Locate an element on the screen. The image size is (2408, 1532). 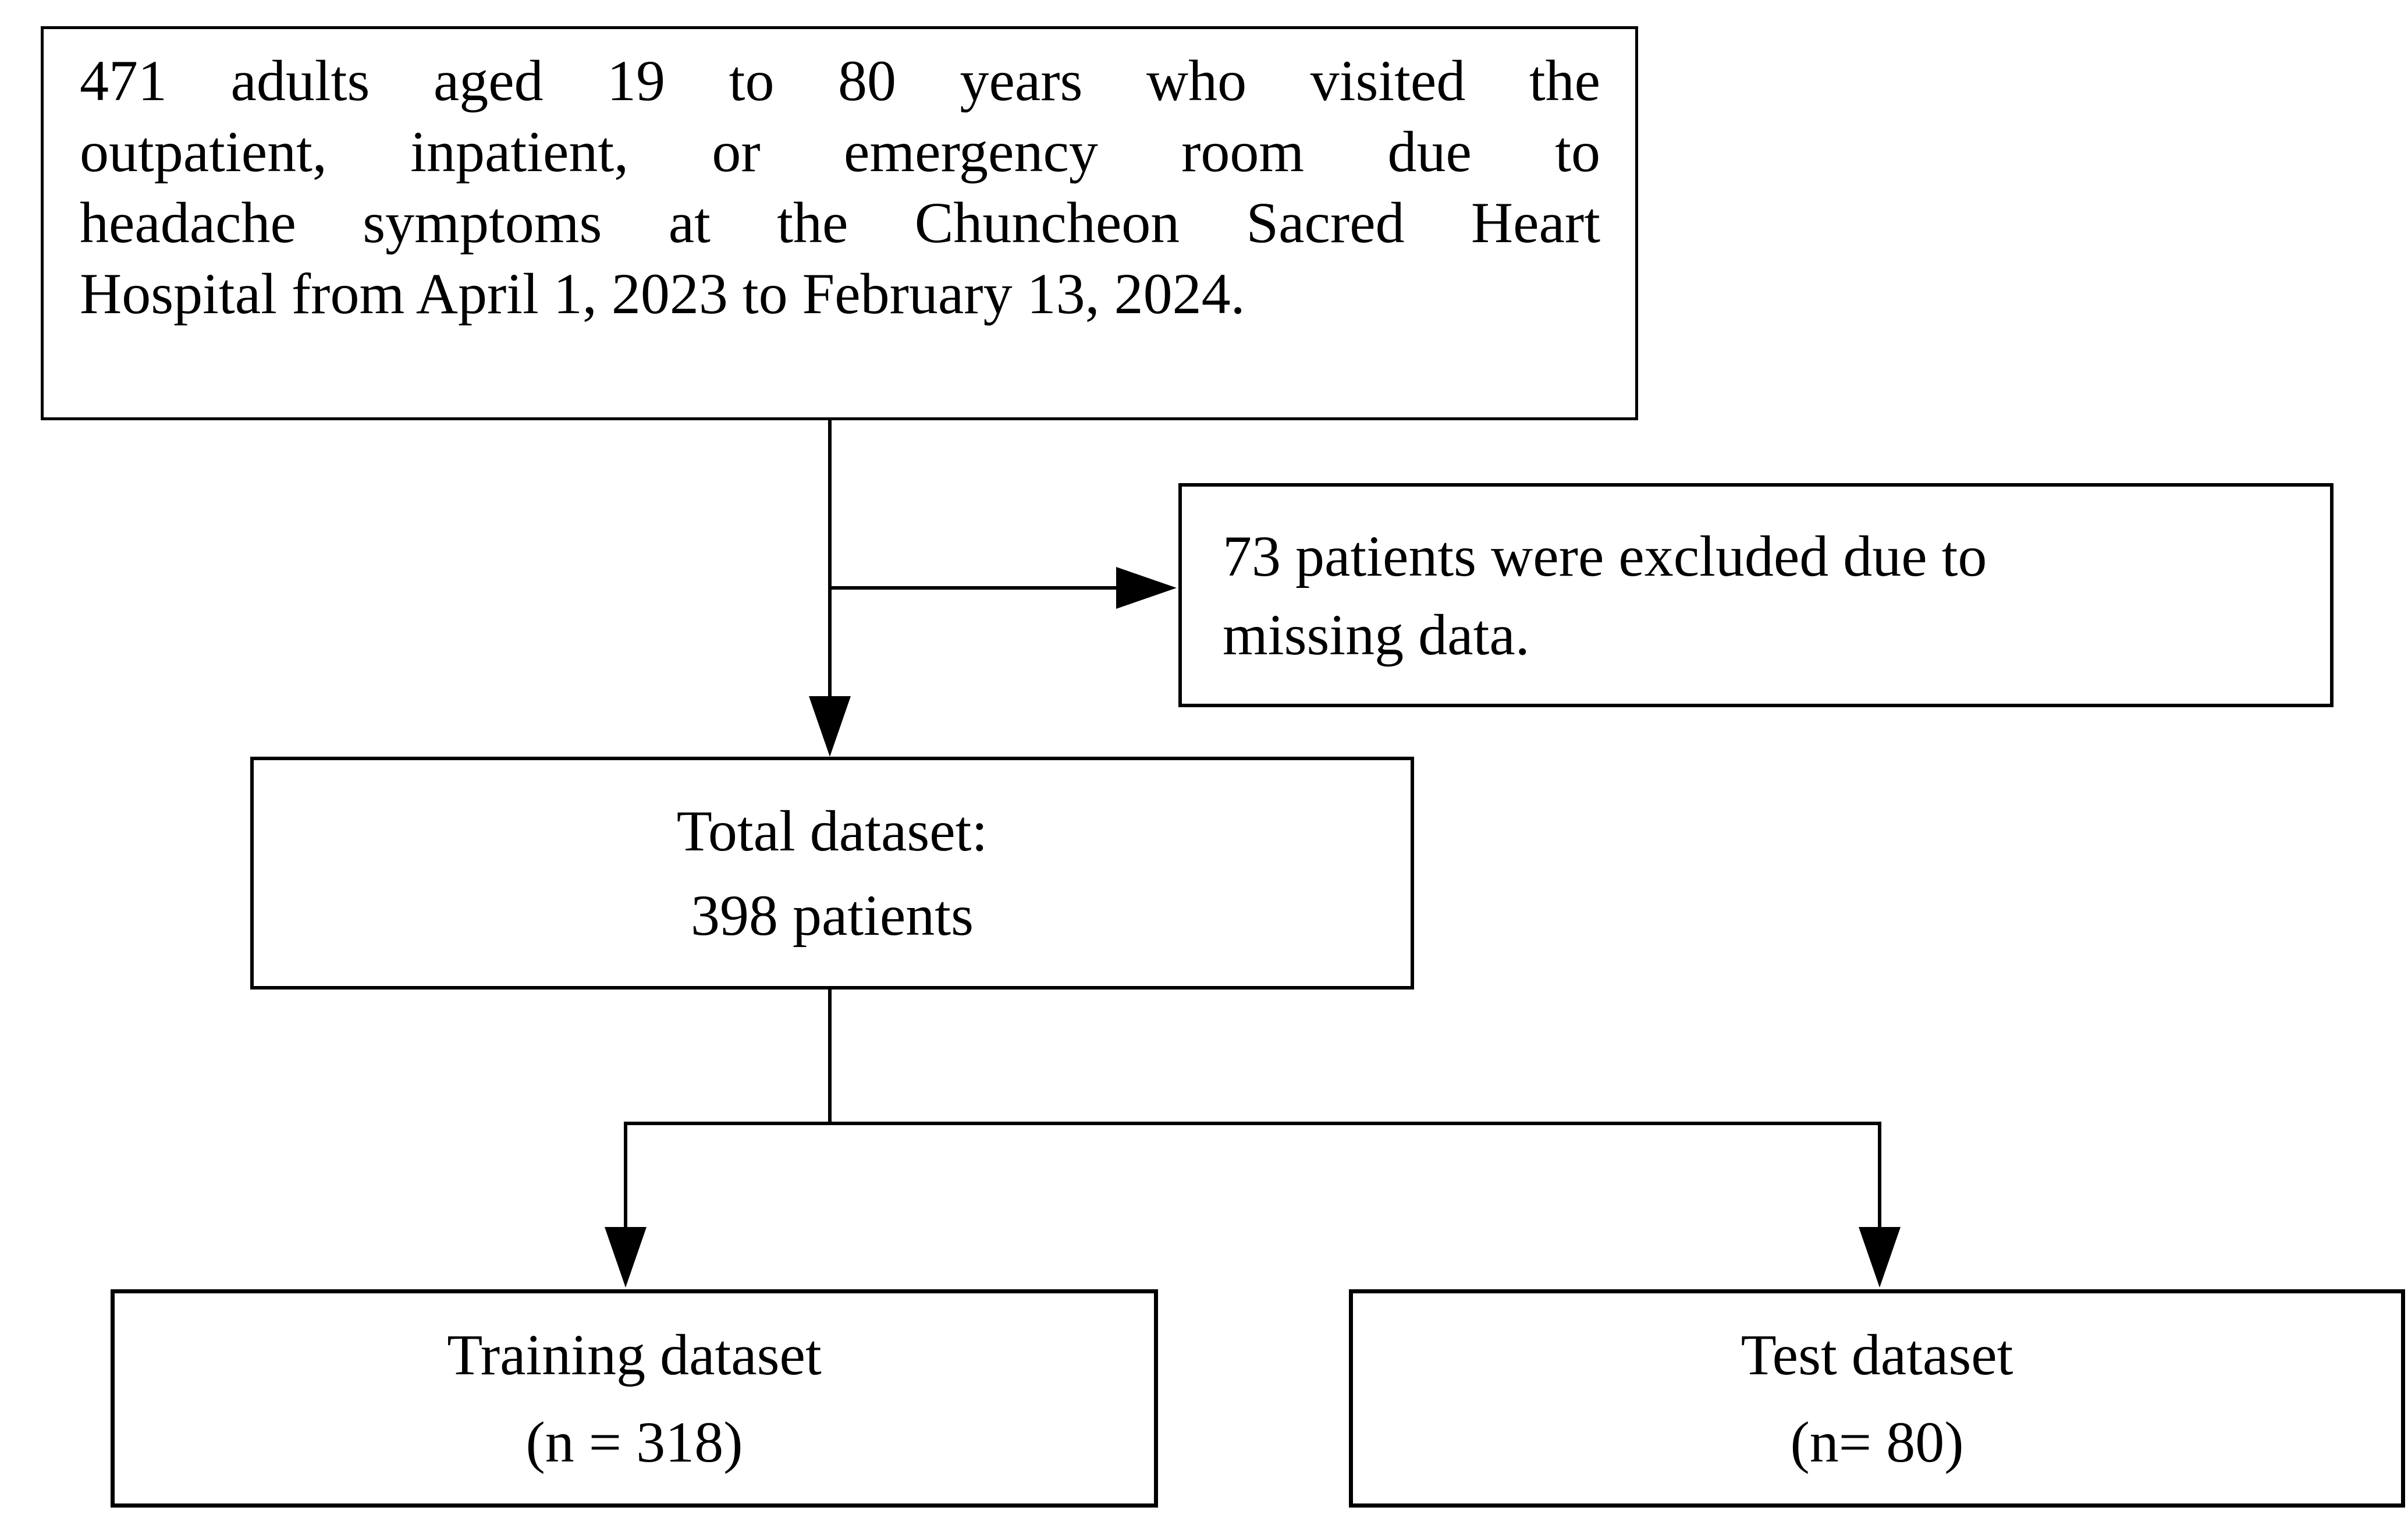
test-dataset-box: Test dataset (n= 80) is located at coordinates (1877, 1398).